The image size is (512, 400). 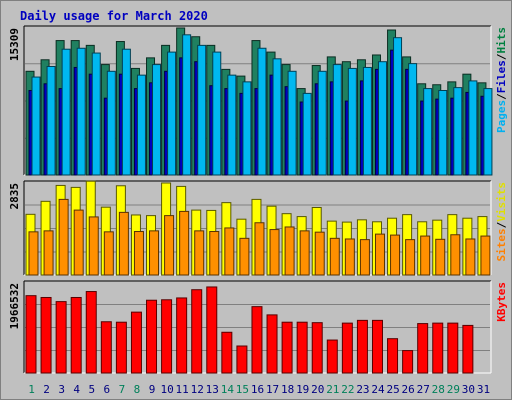 I want to click on day-label-24: 24, so click(x=378, y=389).